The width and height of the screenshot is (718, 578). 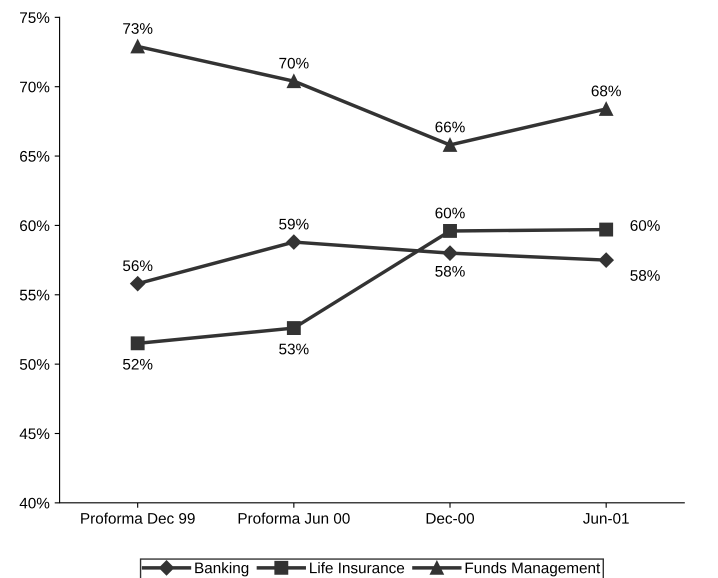 I want to click on data-label: 56%, so click(x=137, y=266).